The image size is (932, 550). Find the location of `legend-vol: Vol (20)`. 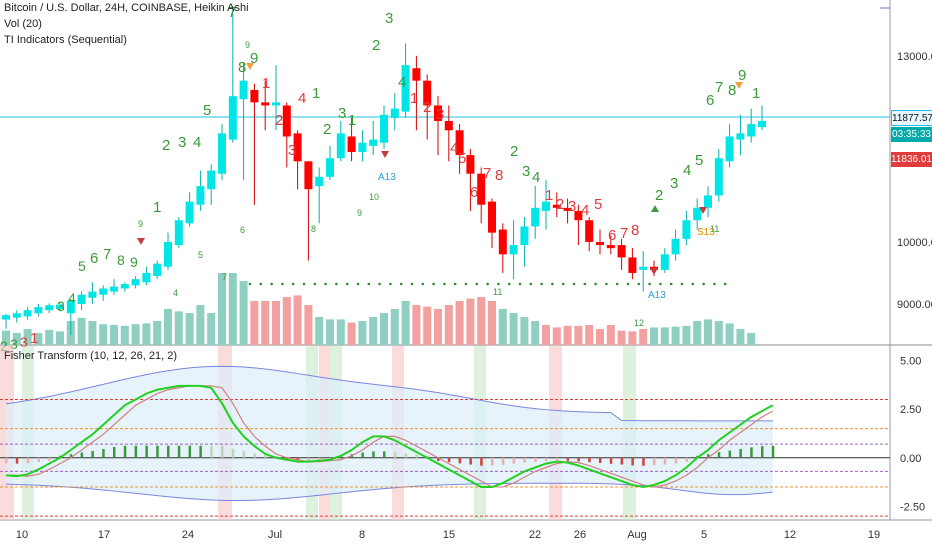

legend-vol: Vol (20) is located at coordinates (23, 24).